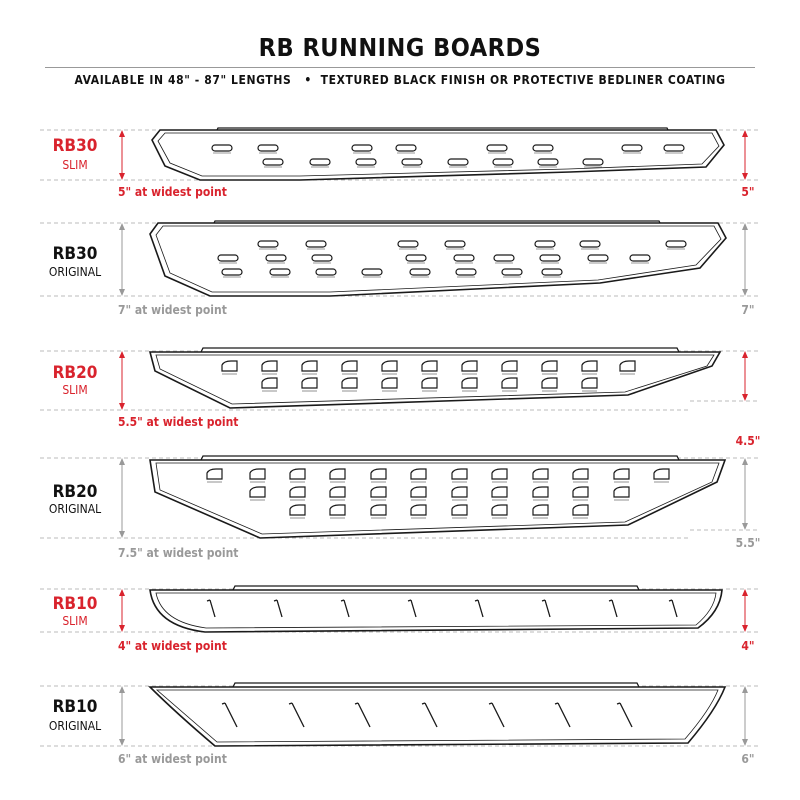 This screenshot has height=800, width=800. I want to click on variant-label: ORIGINAL, so click(75, 726).